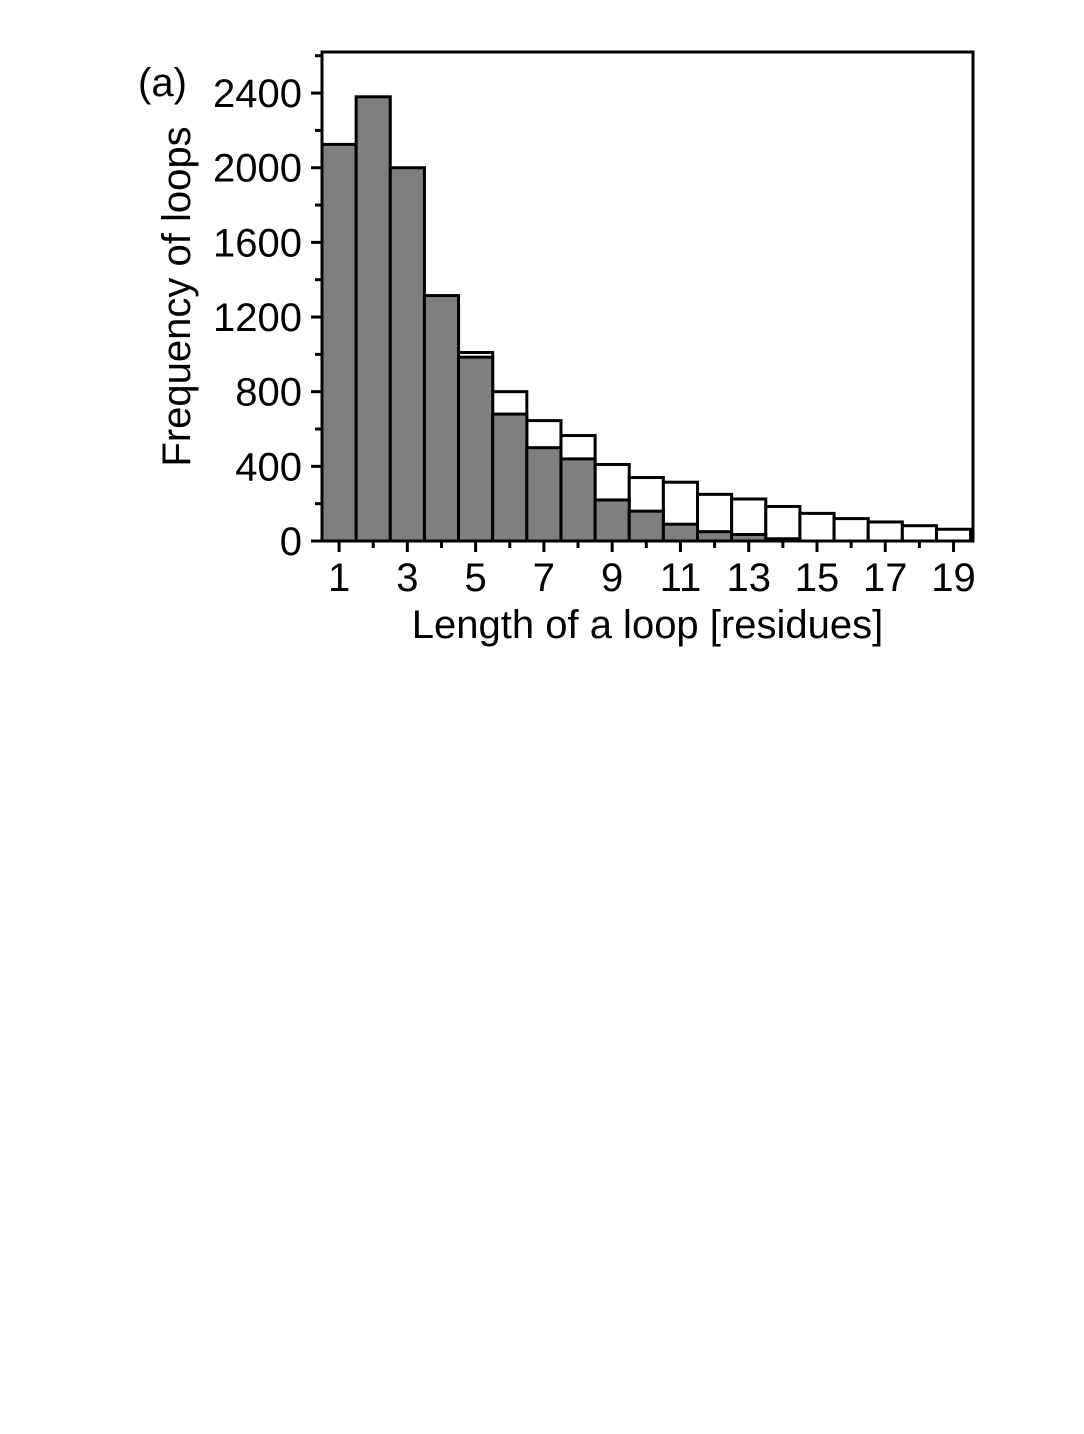  What do you see at coordinates (510, 477) in the screenshot?
I see `bar-filled-gray-bars-x6` at bounding box center [510, 477].